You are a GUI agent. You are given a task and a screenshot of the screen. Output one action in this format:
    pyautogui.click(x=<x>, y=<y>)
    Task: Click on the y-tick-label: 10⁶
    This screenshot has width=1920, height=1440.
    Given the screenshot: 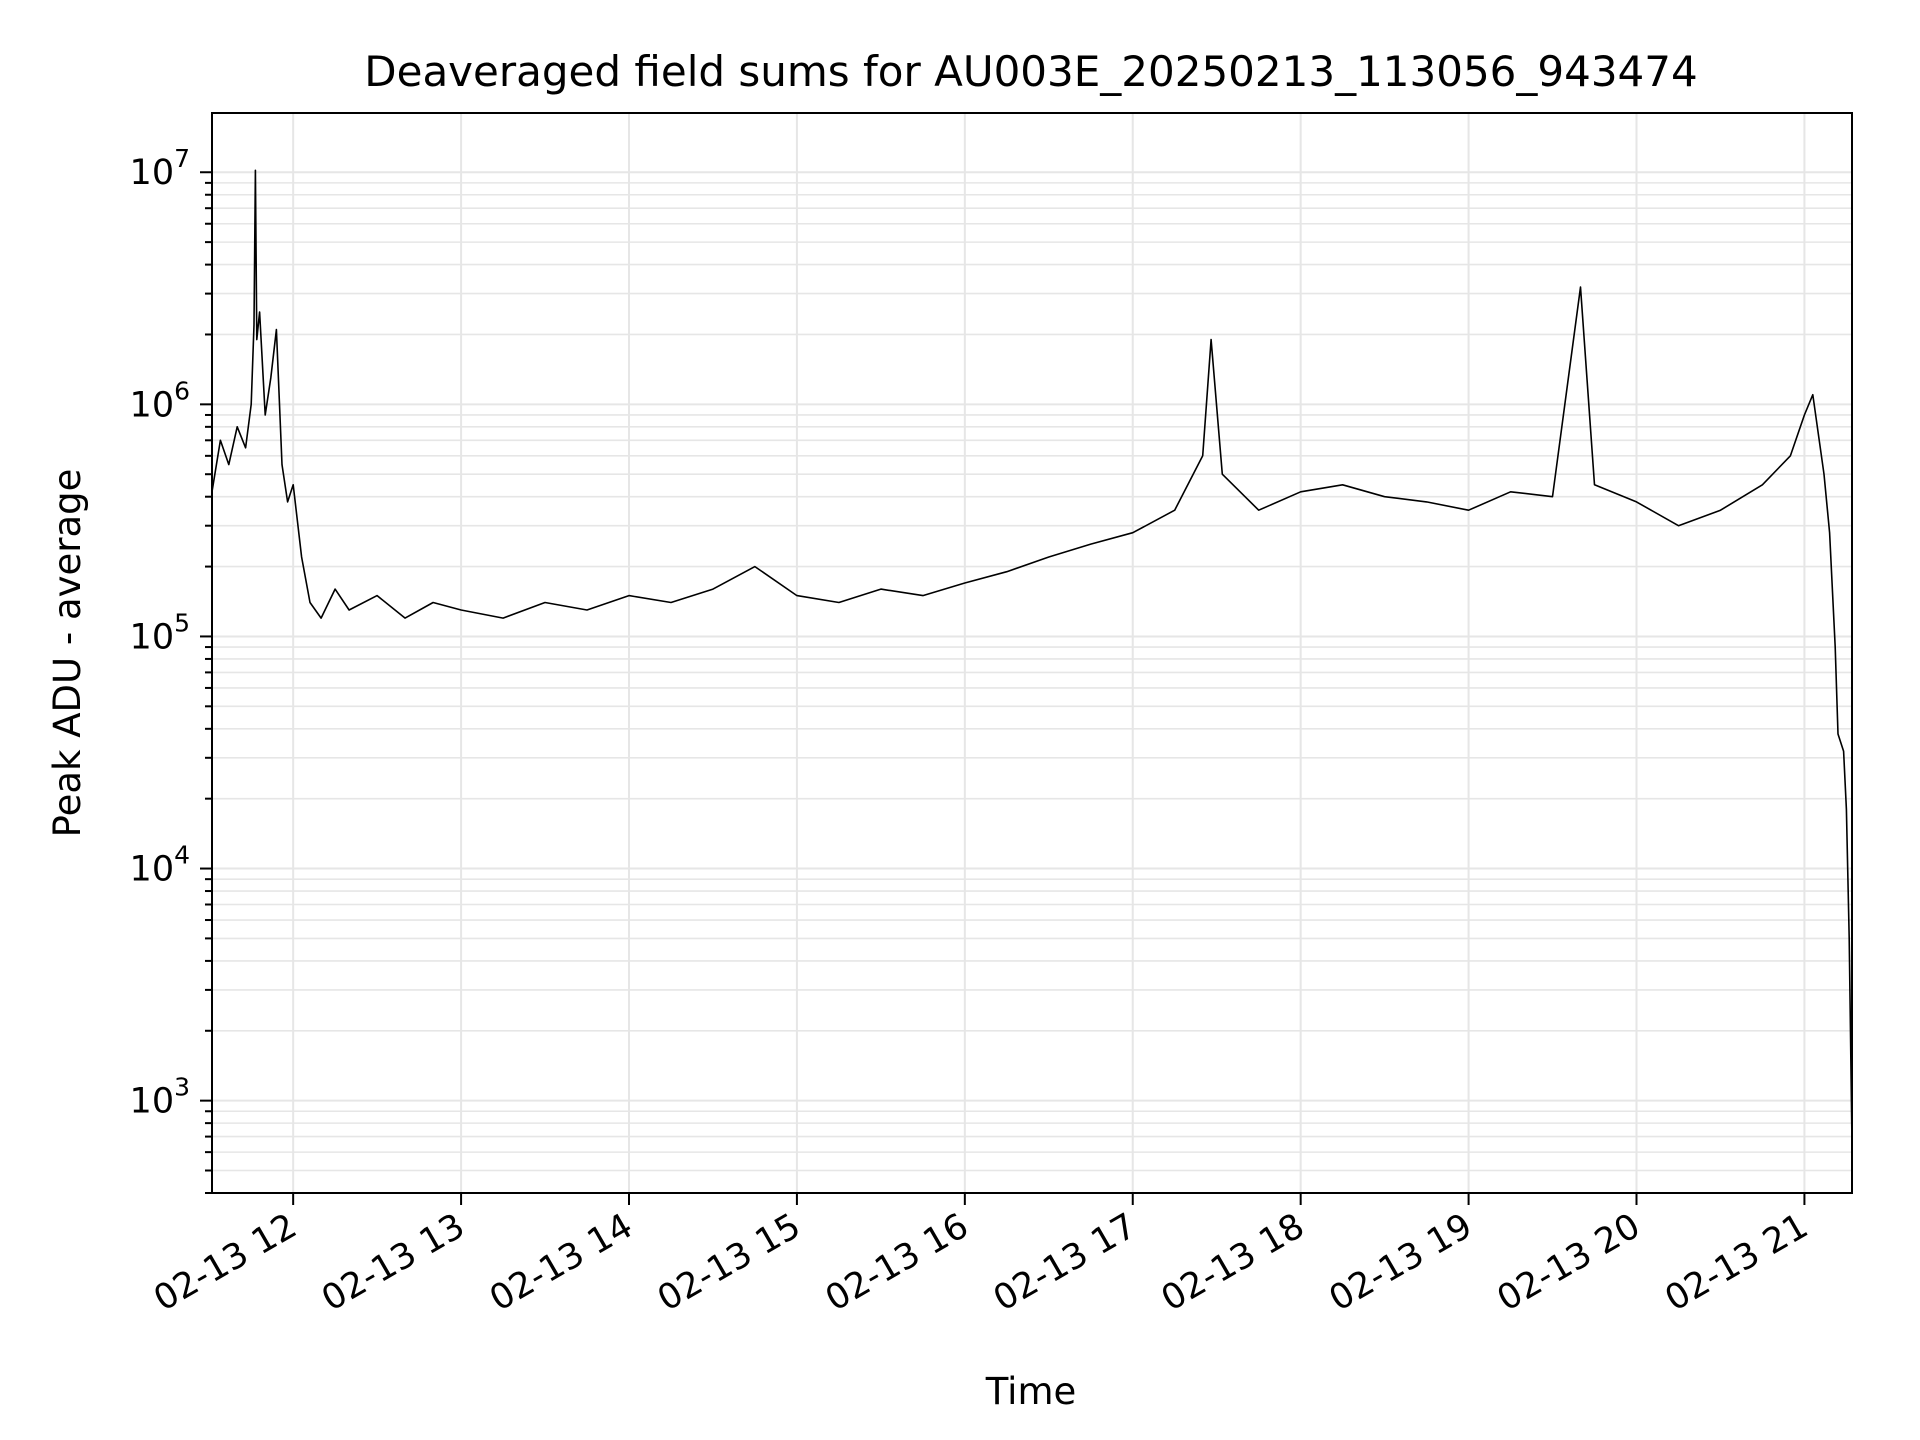 What is the action you would take?
    pyautogui.click(x=160, y=400)
    